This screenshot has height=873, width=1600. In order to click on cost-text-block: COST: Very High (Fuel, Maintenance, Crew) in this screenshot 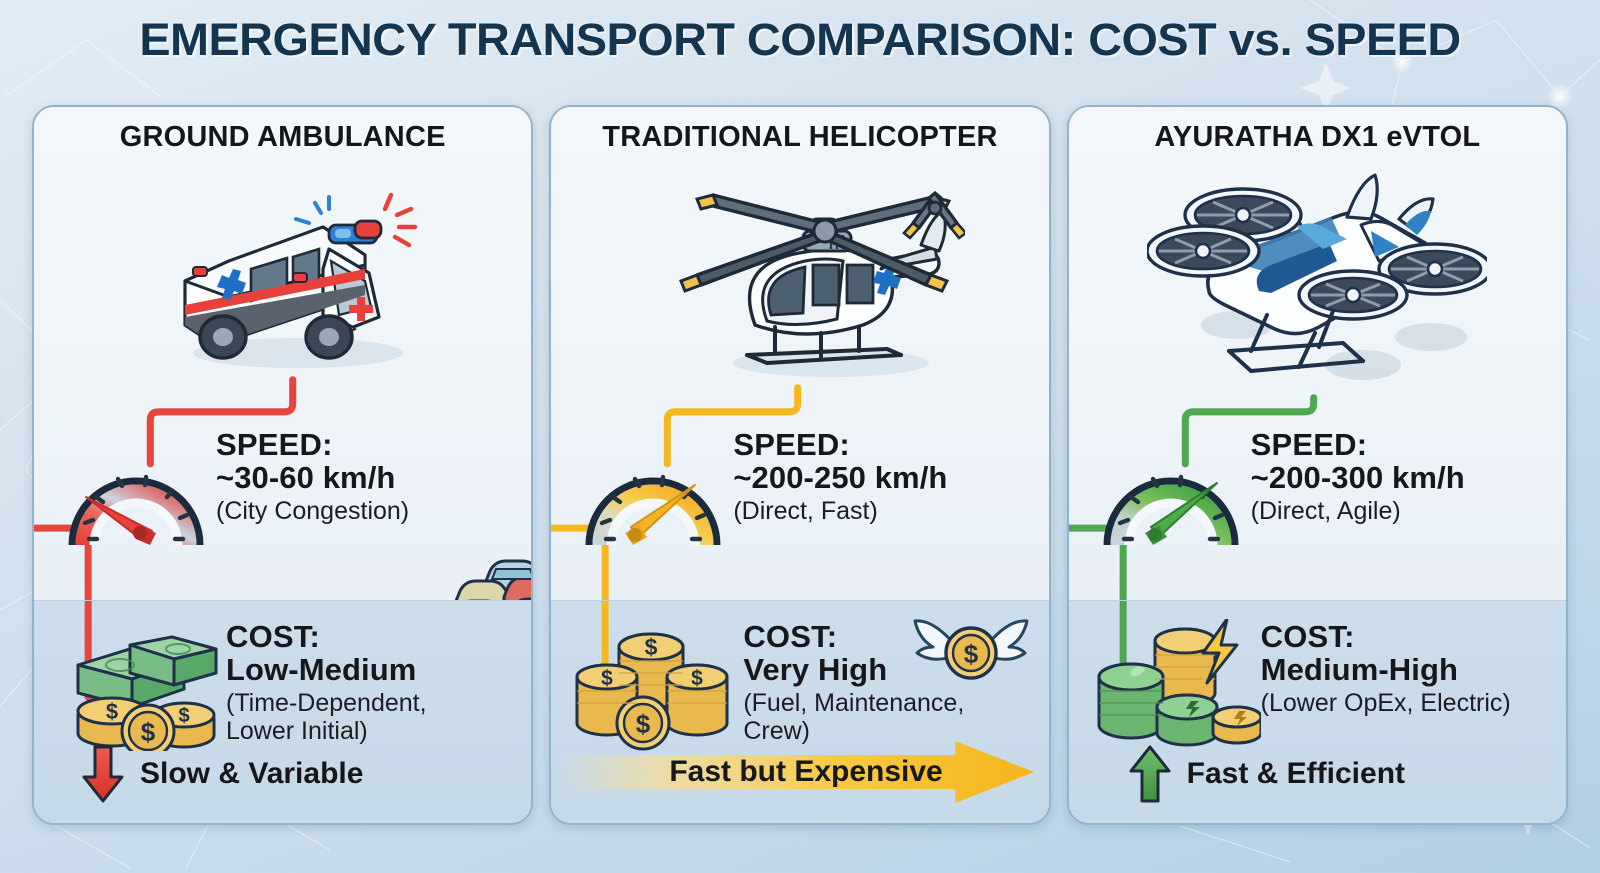, I will do `click(853, 682)`.